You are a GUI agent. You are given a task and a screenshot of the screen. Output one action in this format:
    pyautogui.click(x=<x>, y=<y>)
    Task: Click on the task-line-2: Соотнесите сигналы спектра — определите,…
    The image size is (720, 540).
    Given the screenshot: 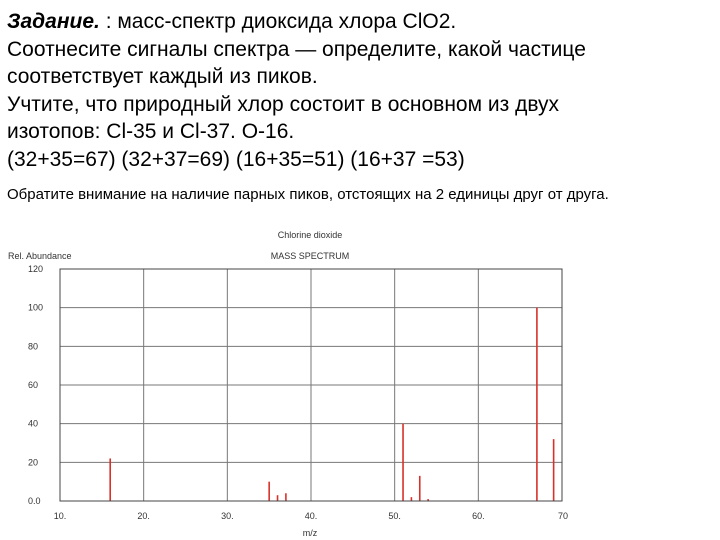 What is the action you would take?
    pyautogui.click(x=296, y=49)
    